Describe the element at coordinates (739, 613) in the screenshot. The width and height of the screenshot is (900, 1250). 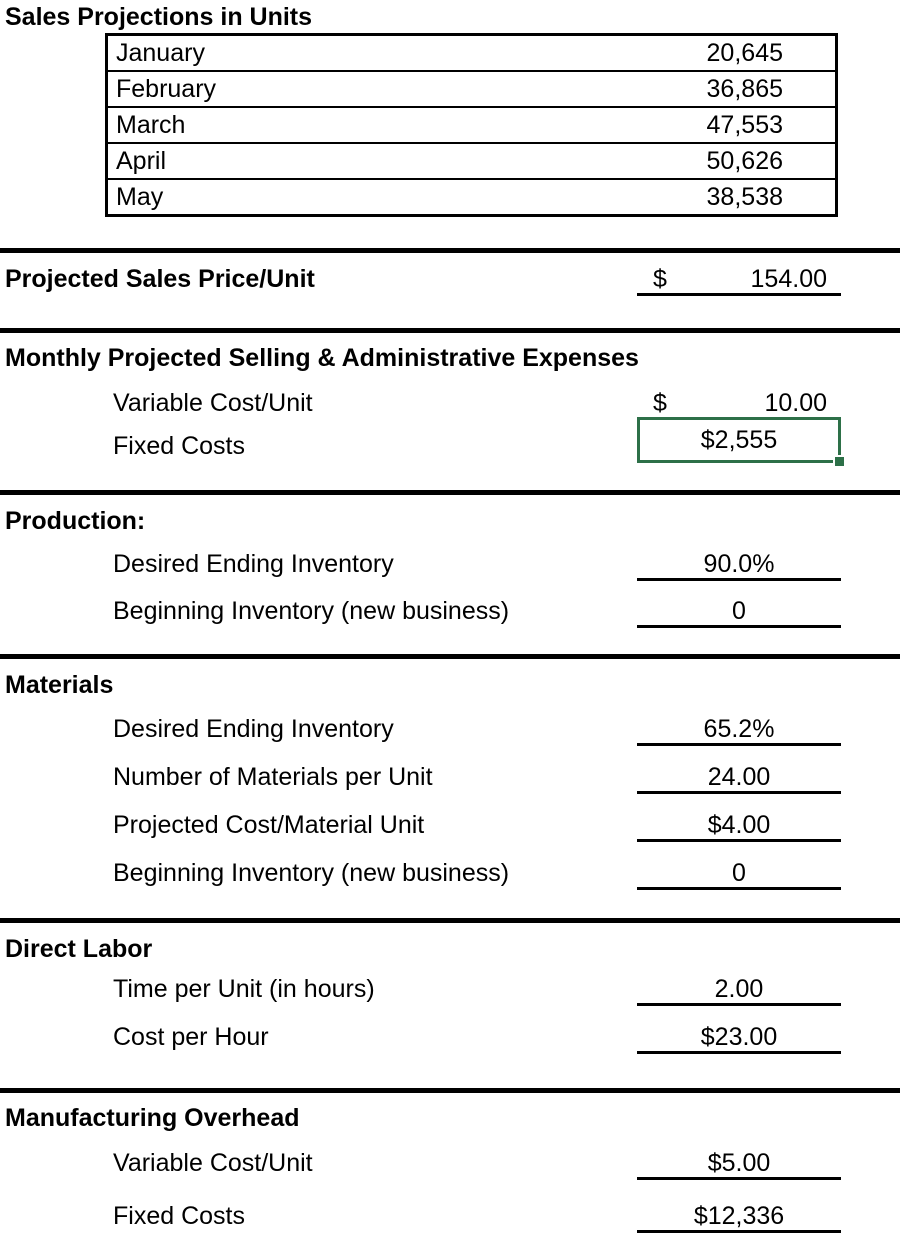
I see `production-beginning-inventory-cell: 0` at that location.